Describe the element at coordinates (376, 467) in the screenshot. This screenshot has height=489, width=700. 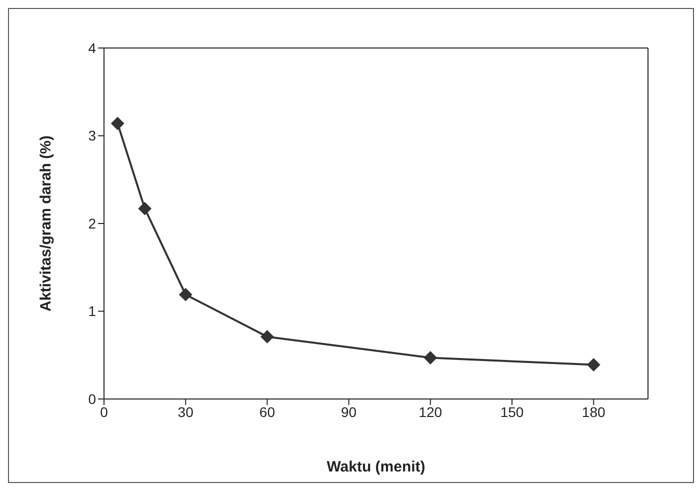
I see `x-axis-title: Waktu (menit)` at that location.